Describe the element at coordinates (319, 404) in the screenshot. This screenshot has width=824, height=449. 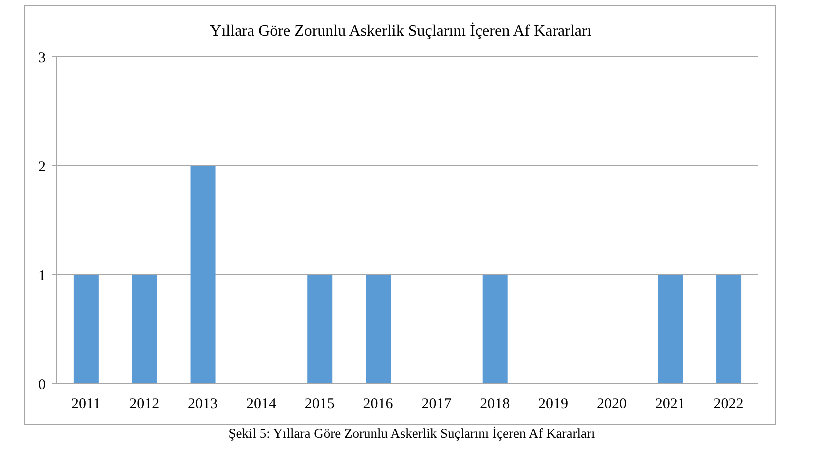
I see `x-tick-label: 2015` at that location.